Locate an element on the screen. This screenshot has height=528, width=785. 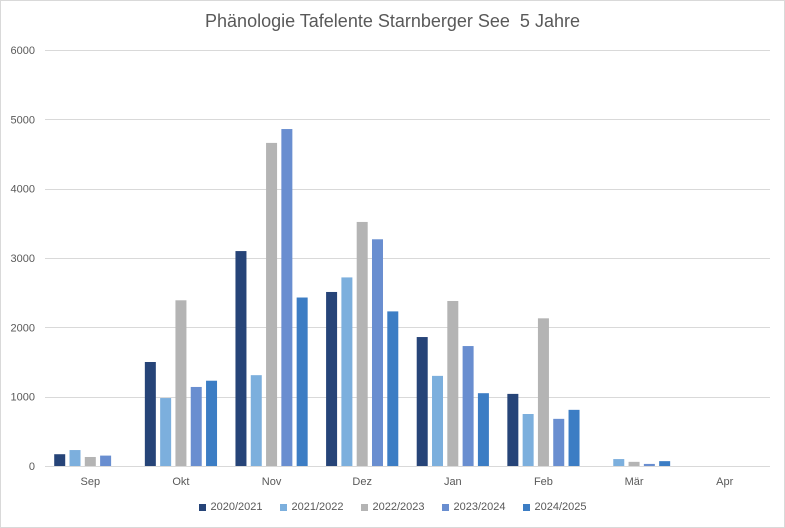
x-tick-label: Mär is located at coordinates (634, 482).